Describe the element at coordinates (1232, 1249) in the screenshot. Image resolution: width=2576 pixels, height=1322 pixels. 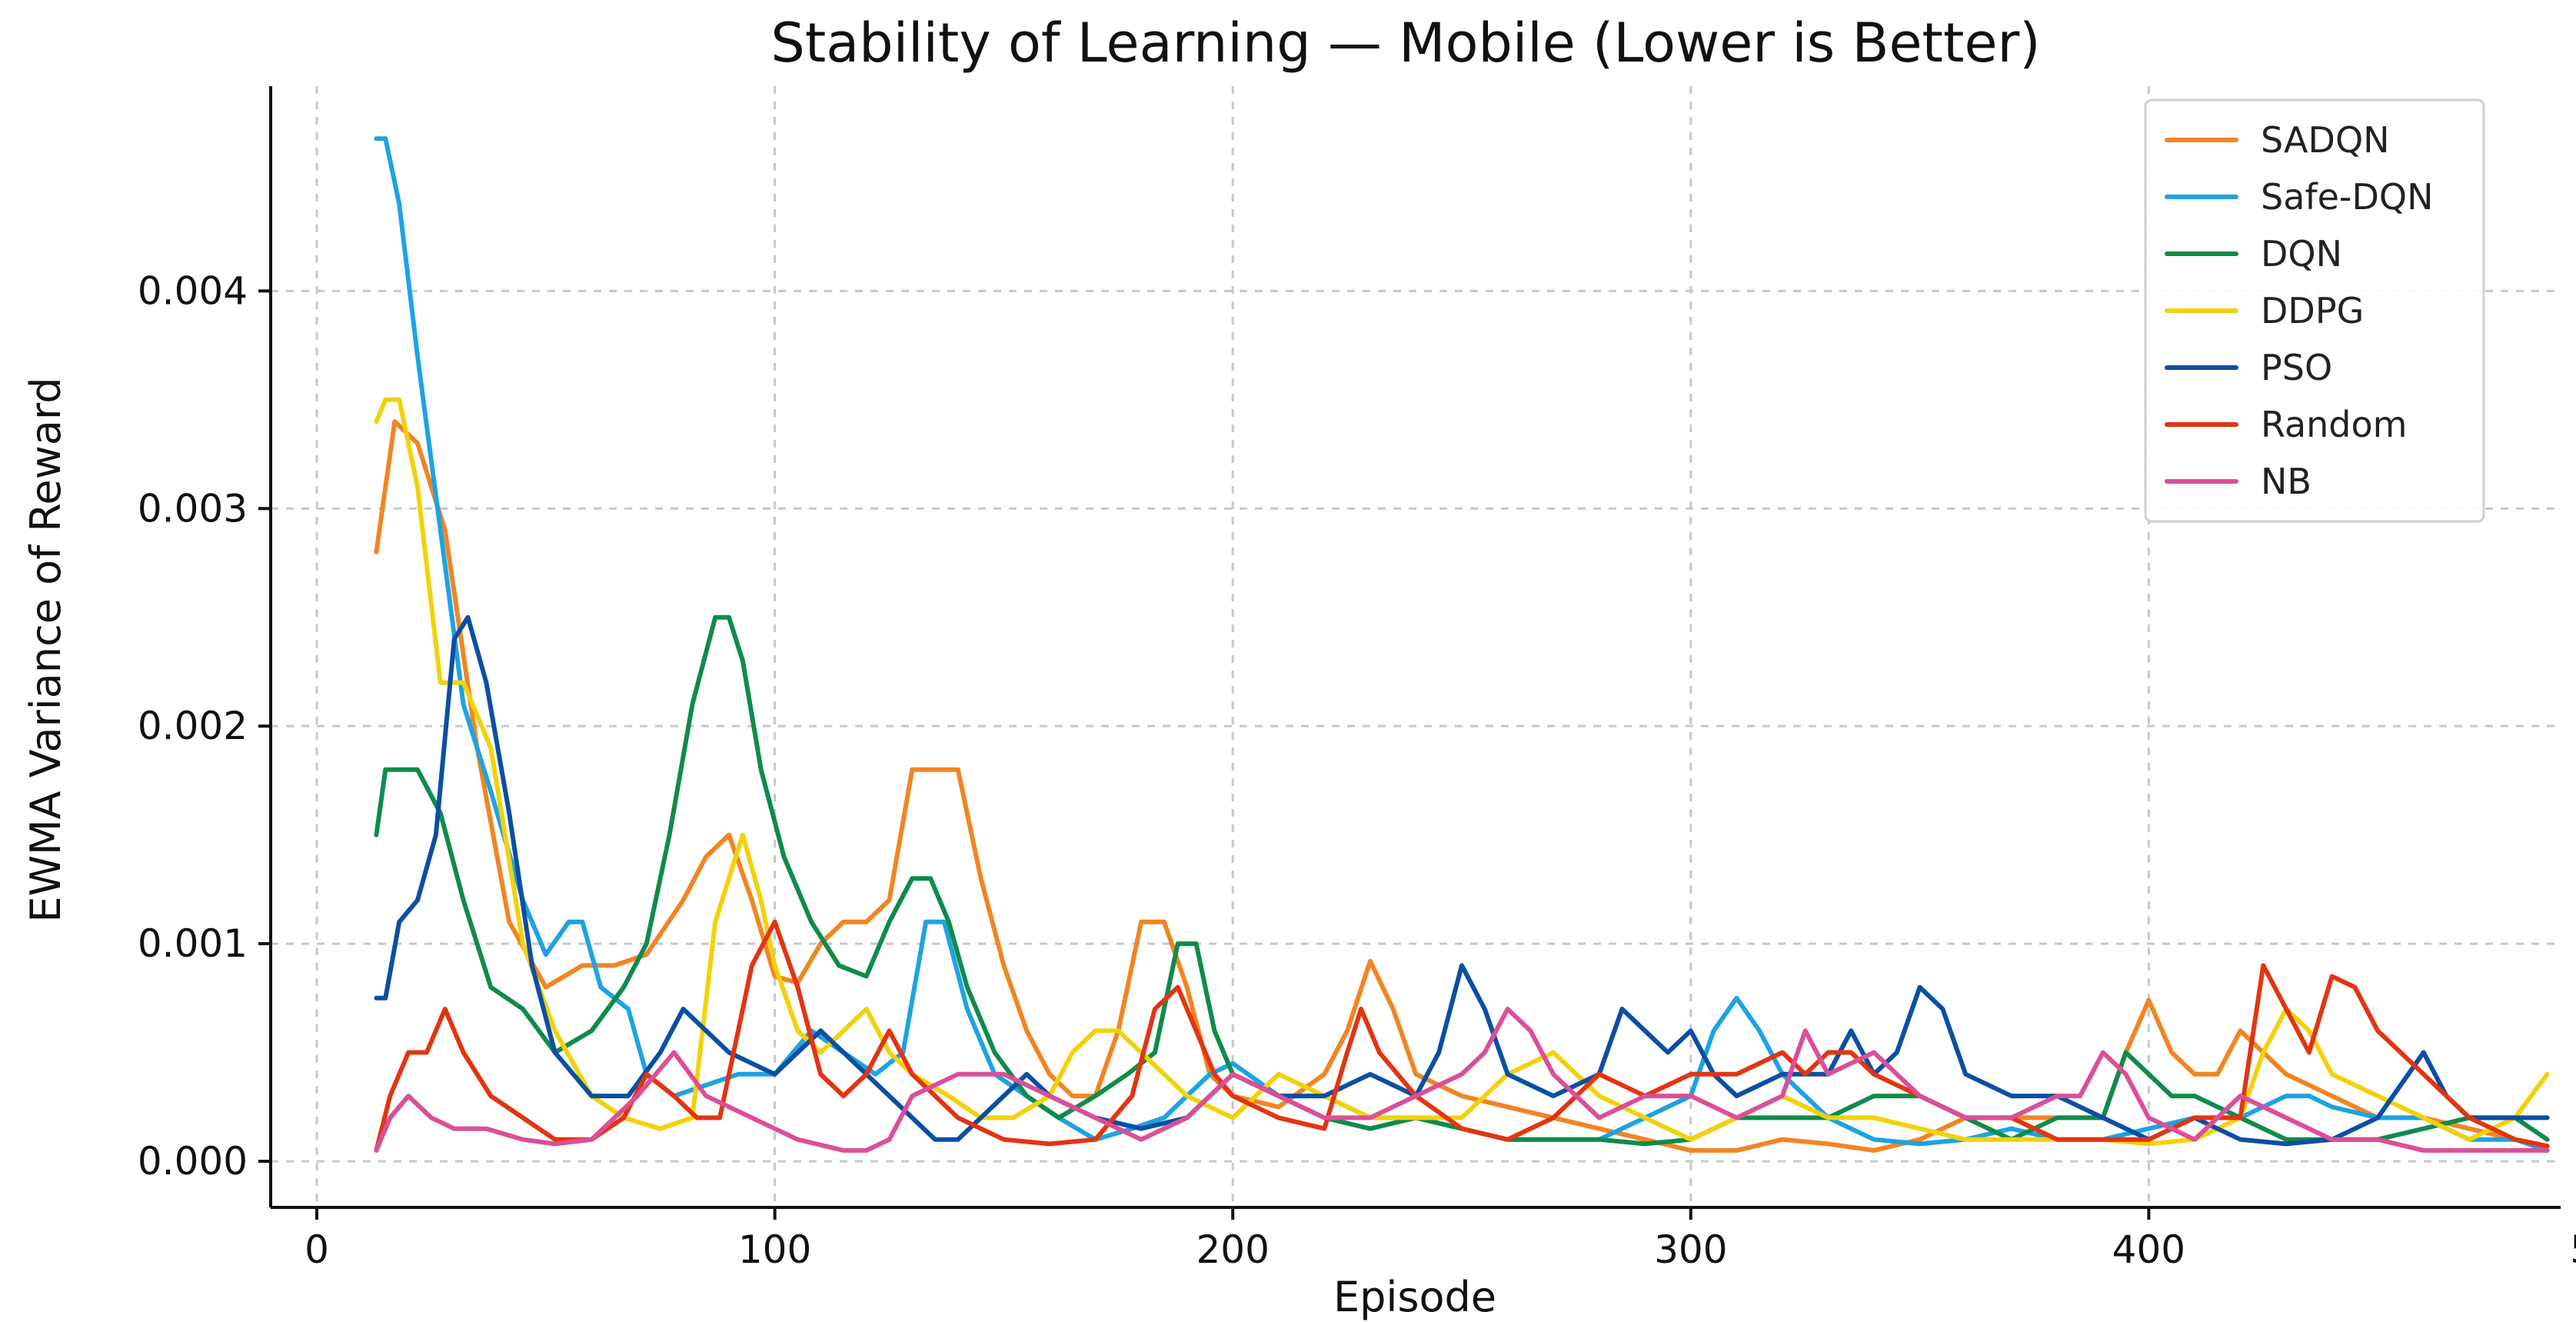
I see `x-tick-label: 200` at that location.